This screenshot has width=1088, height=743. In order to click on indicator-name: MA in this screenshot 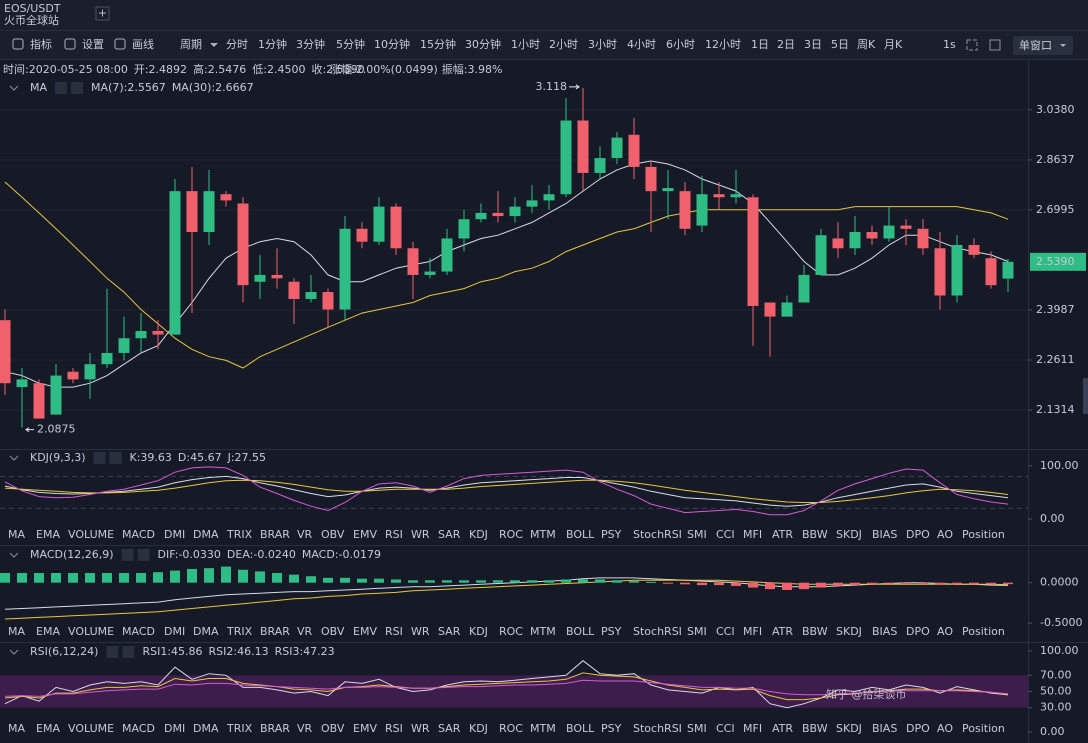, I will do `click(38, 87)`.